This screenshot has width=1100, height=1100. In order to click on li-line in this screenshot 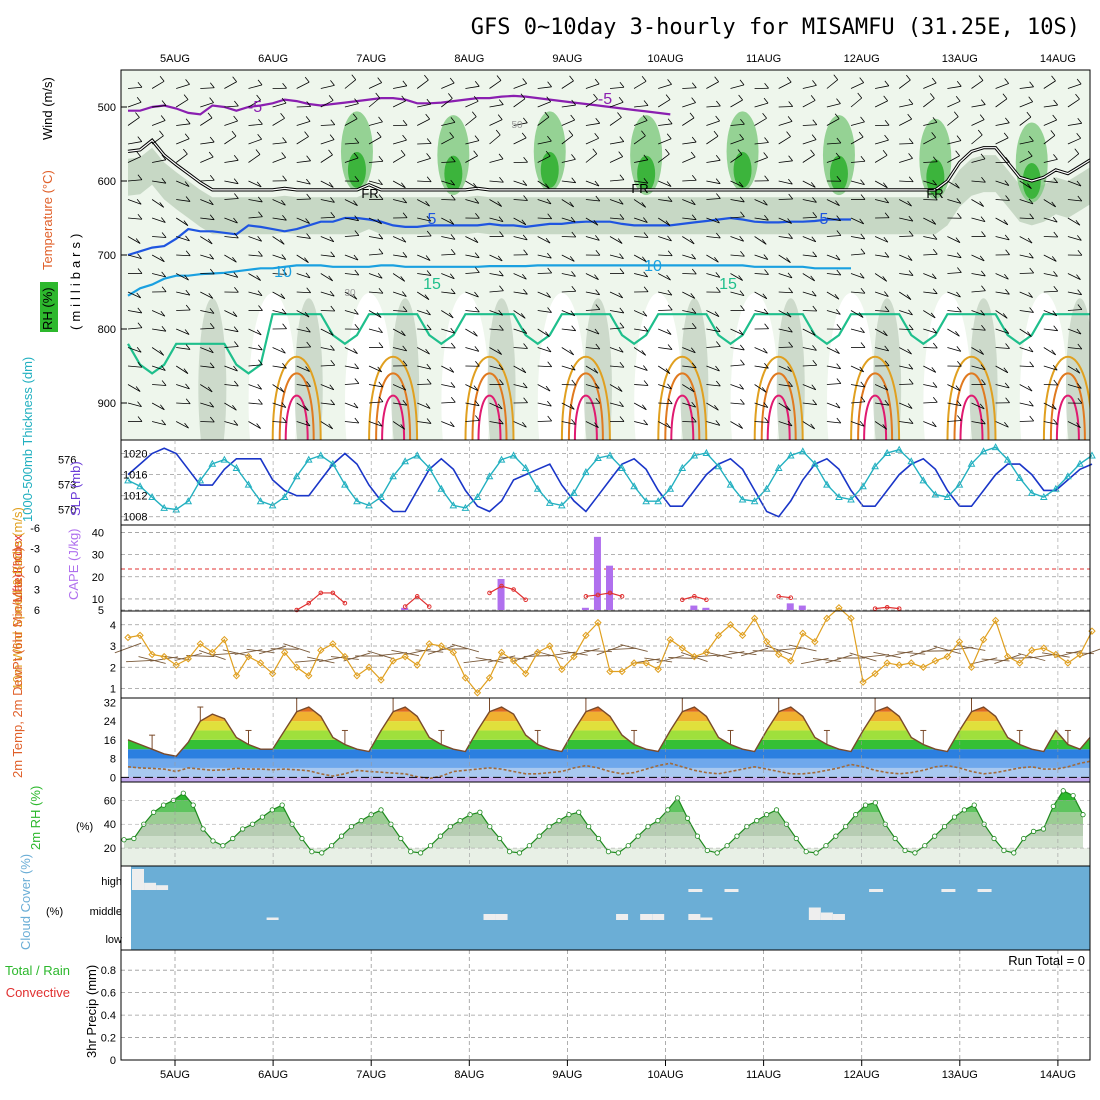, I will do `click(417, 601)`.